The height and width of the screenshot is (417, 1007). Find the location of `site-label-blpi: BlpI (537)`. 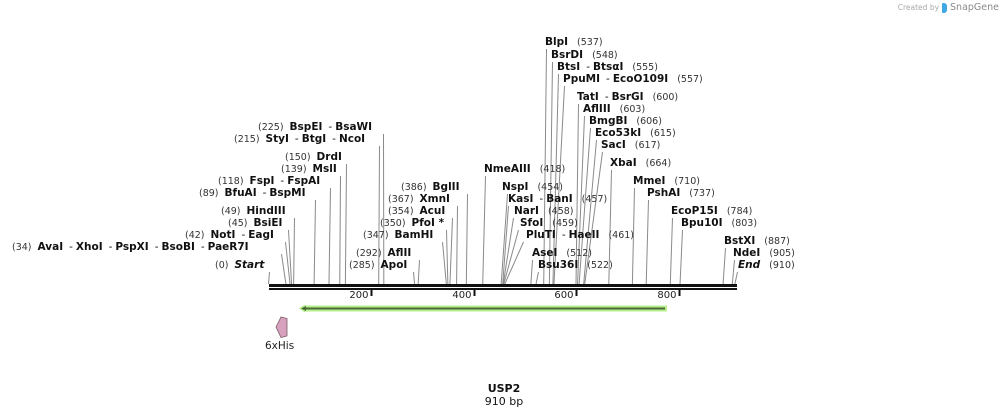

site-label-blpi: BlpI (537) is located at coordinates (574, 42).